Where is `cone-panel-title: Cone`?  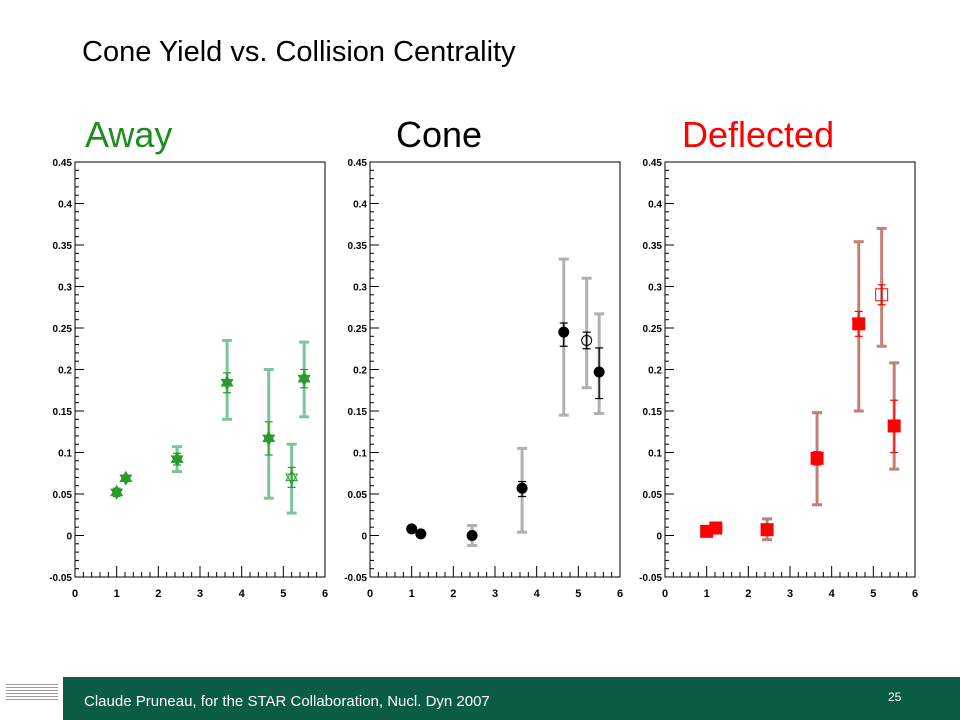
cone-panel-title: Cone is located at coordinates (439, 134).